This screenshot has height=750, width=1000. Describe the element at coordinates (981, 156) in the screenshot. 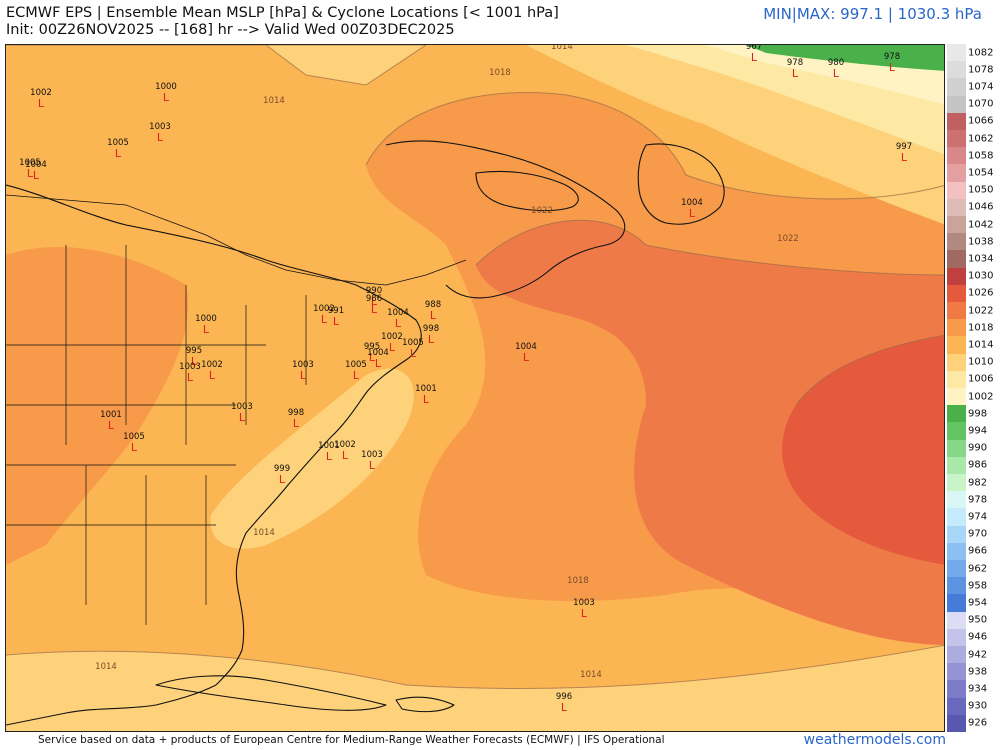

I see `colorbar-tick-label: 1058` at that location.